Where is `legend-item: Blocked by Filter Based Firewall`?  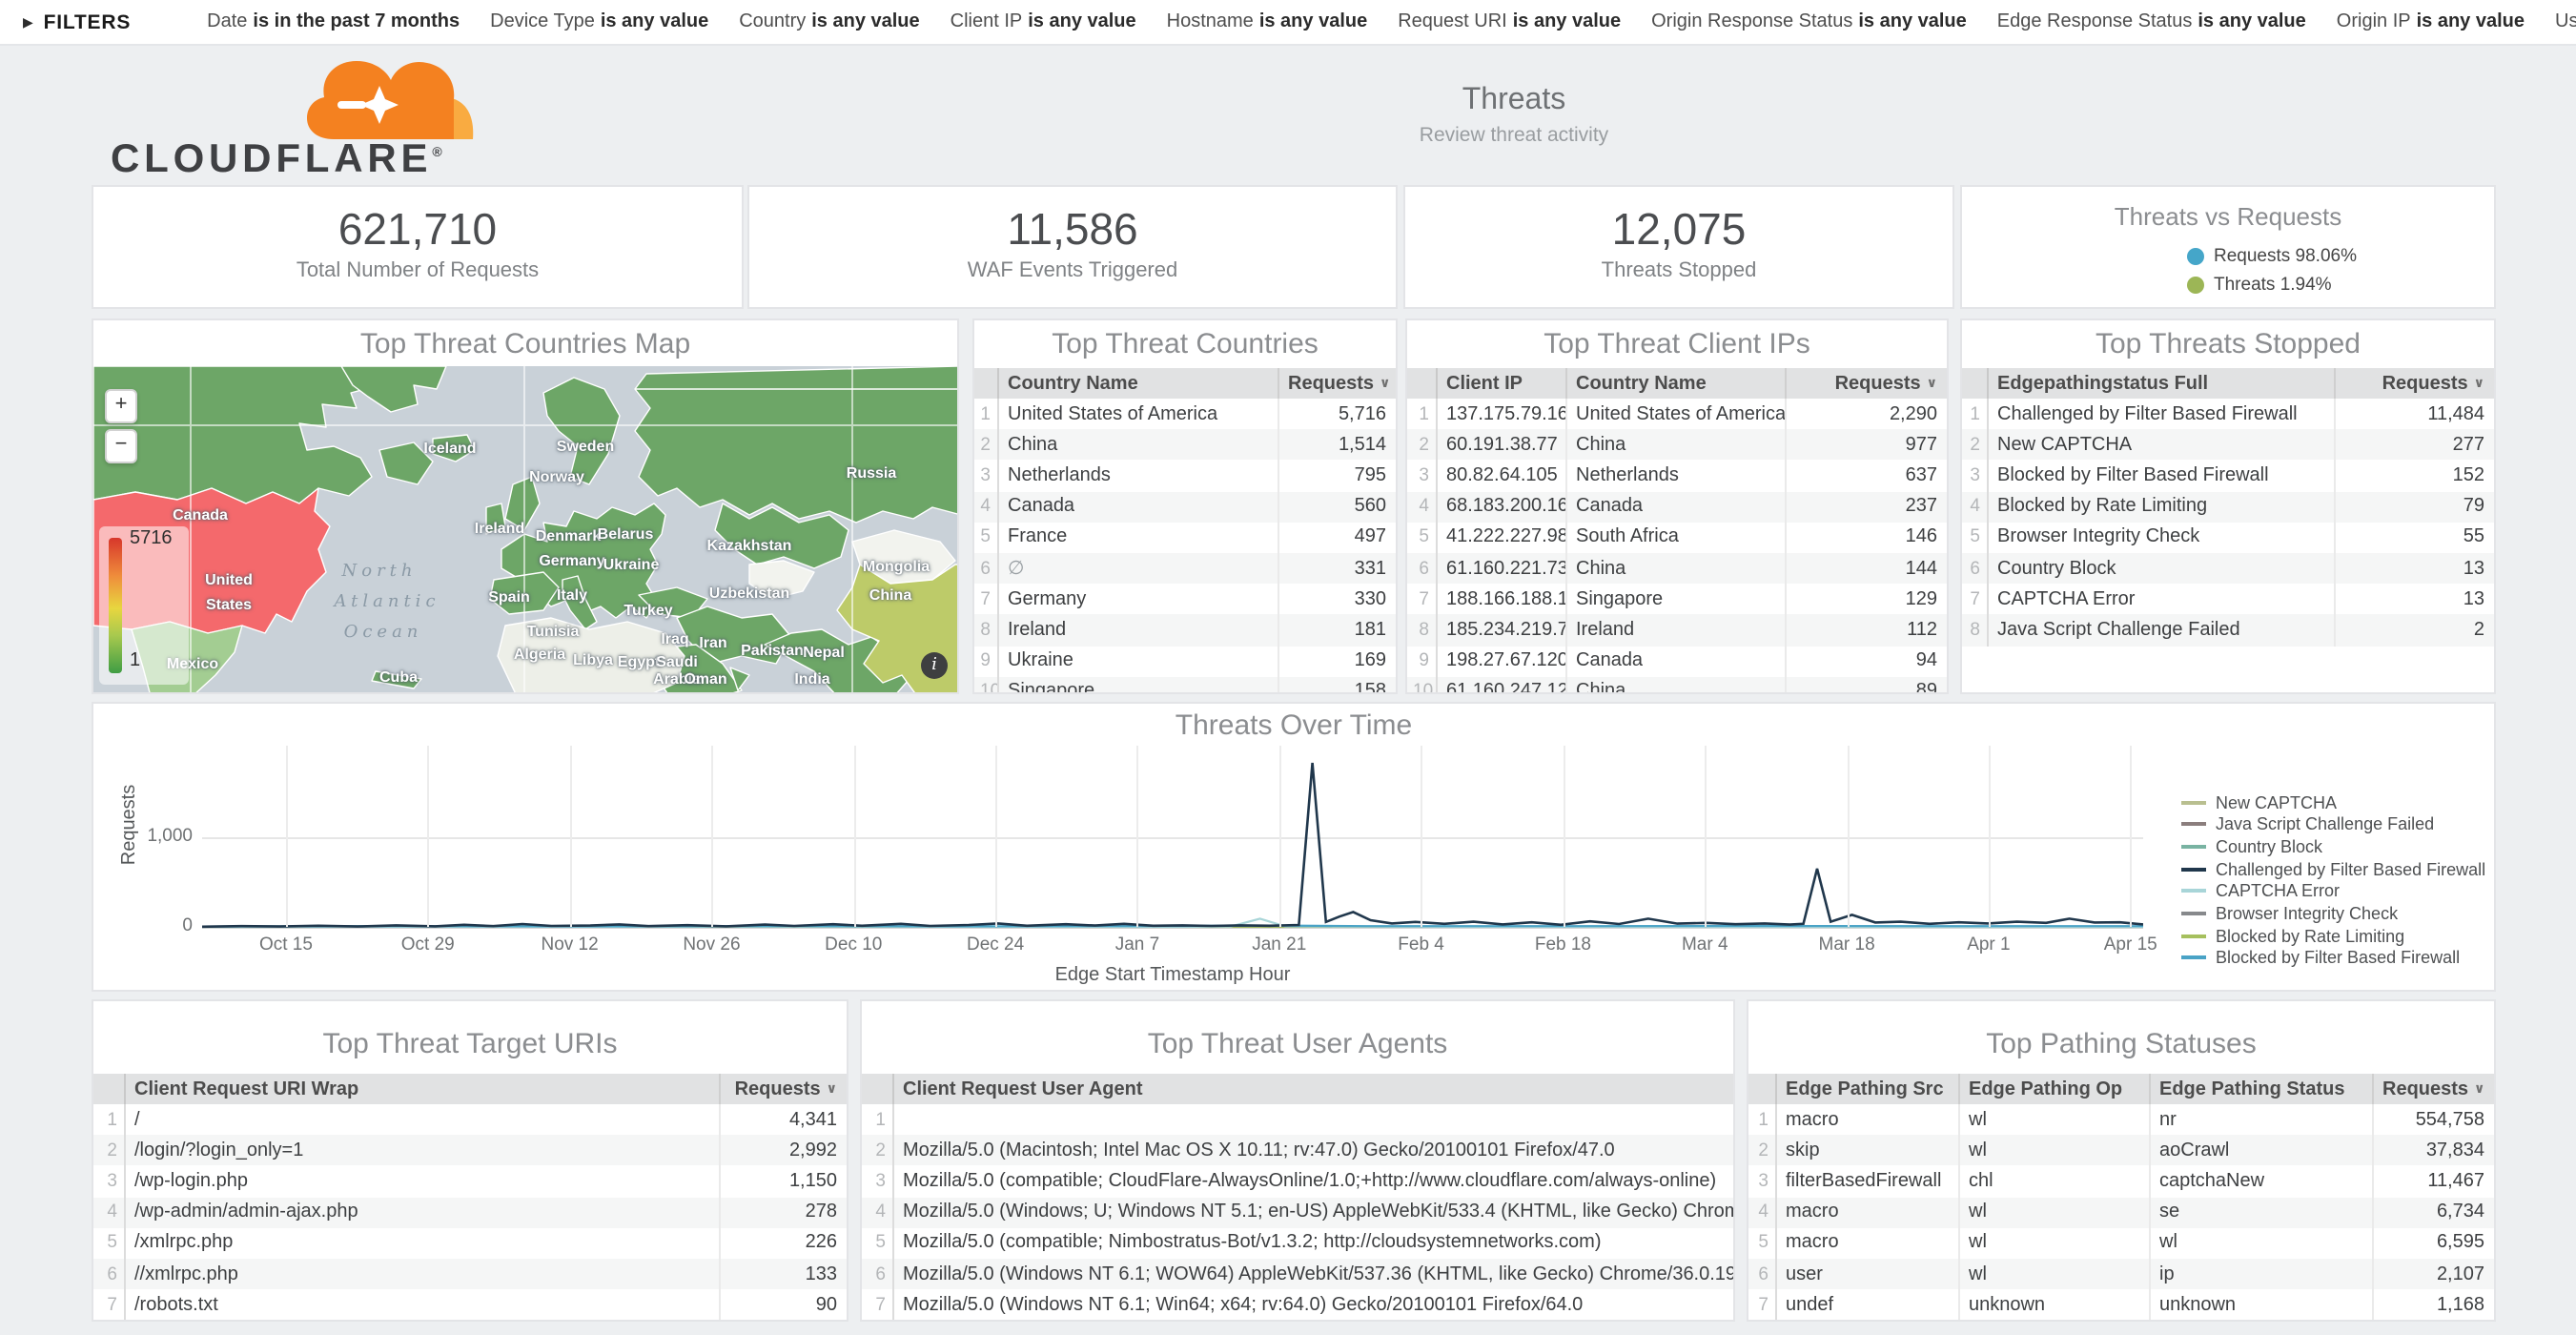
legend-item: Blocked by Filter Based Firewall is located at coordinates (2320, 958).